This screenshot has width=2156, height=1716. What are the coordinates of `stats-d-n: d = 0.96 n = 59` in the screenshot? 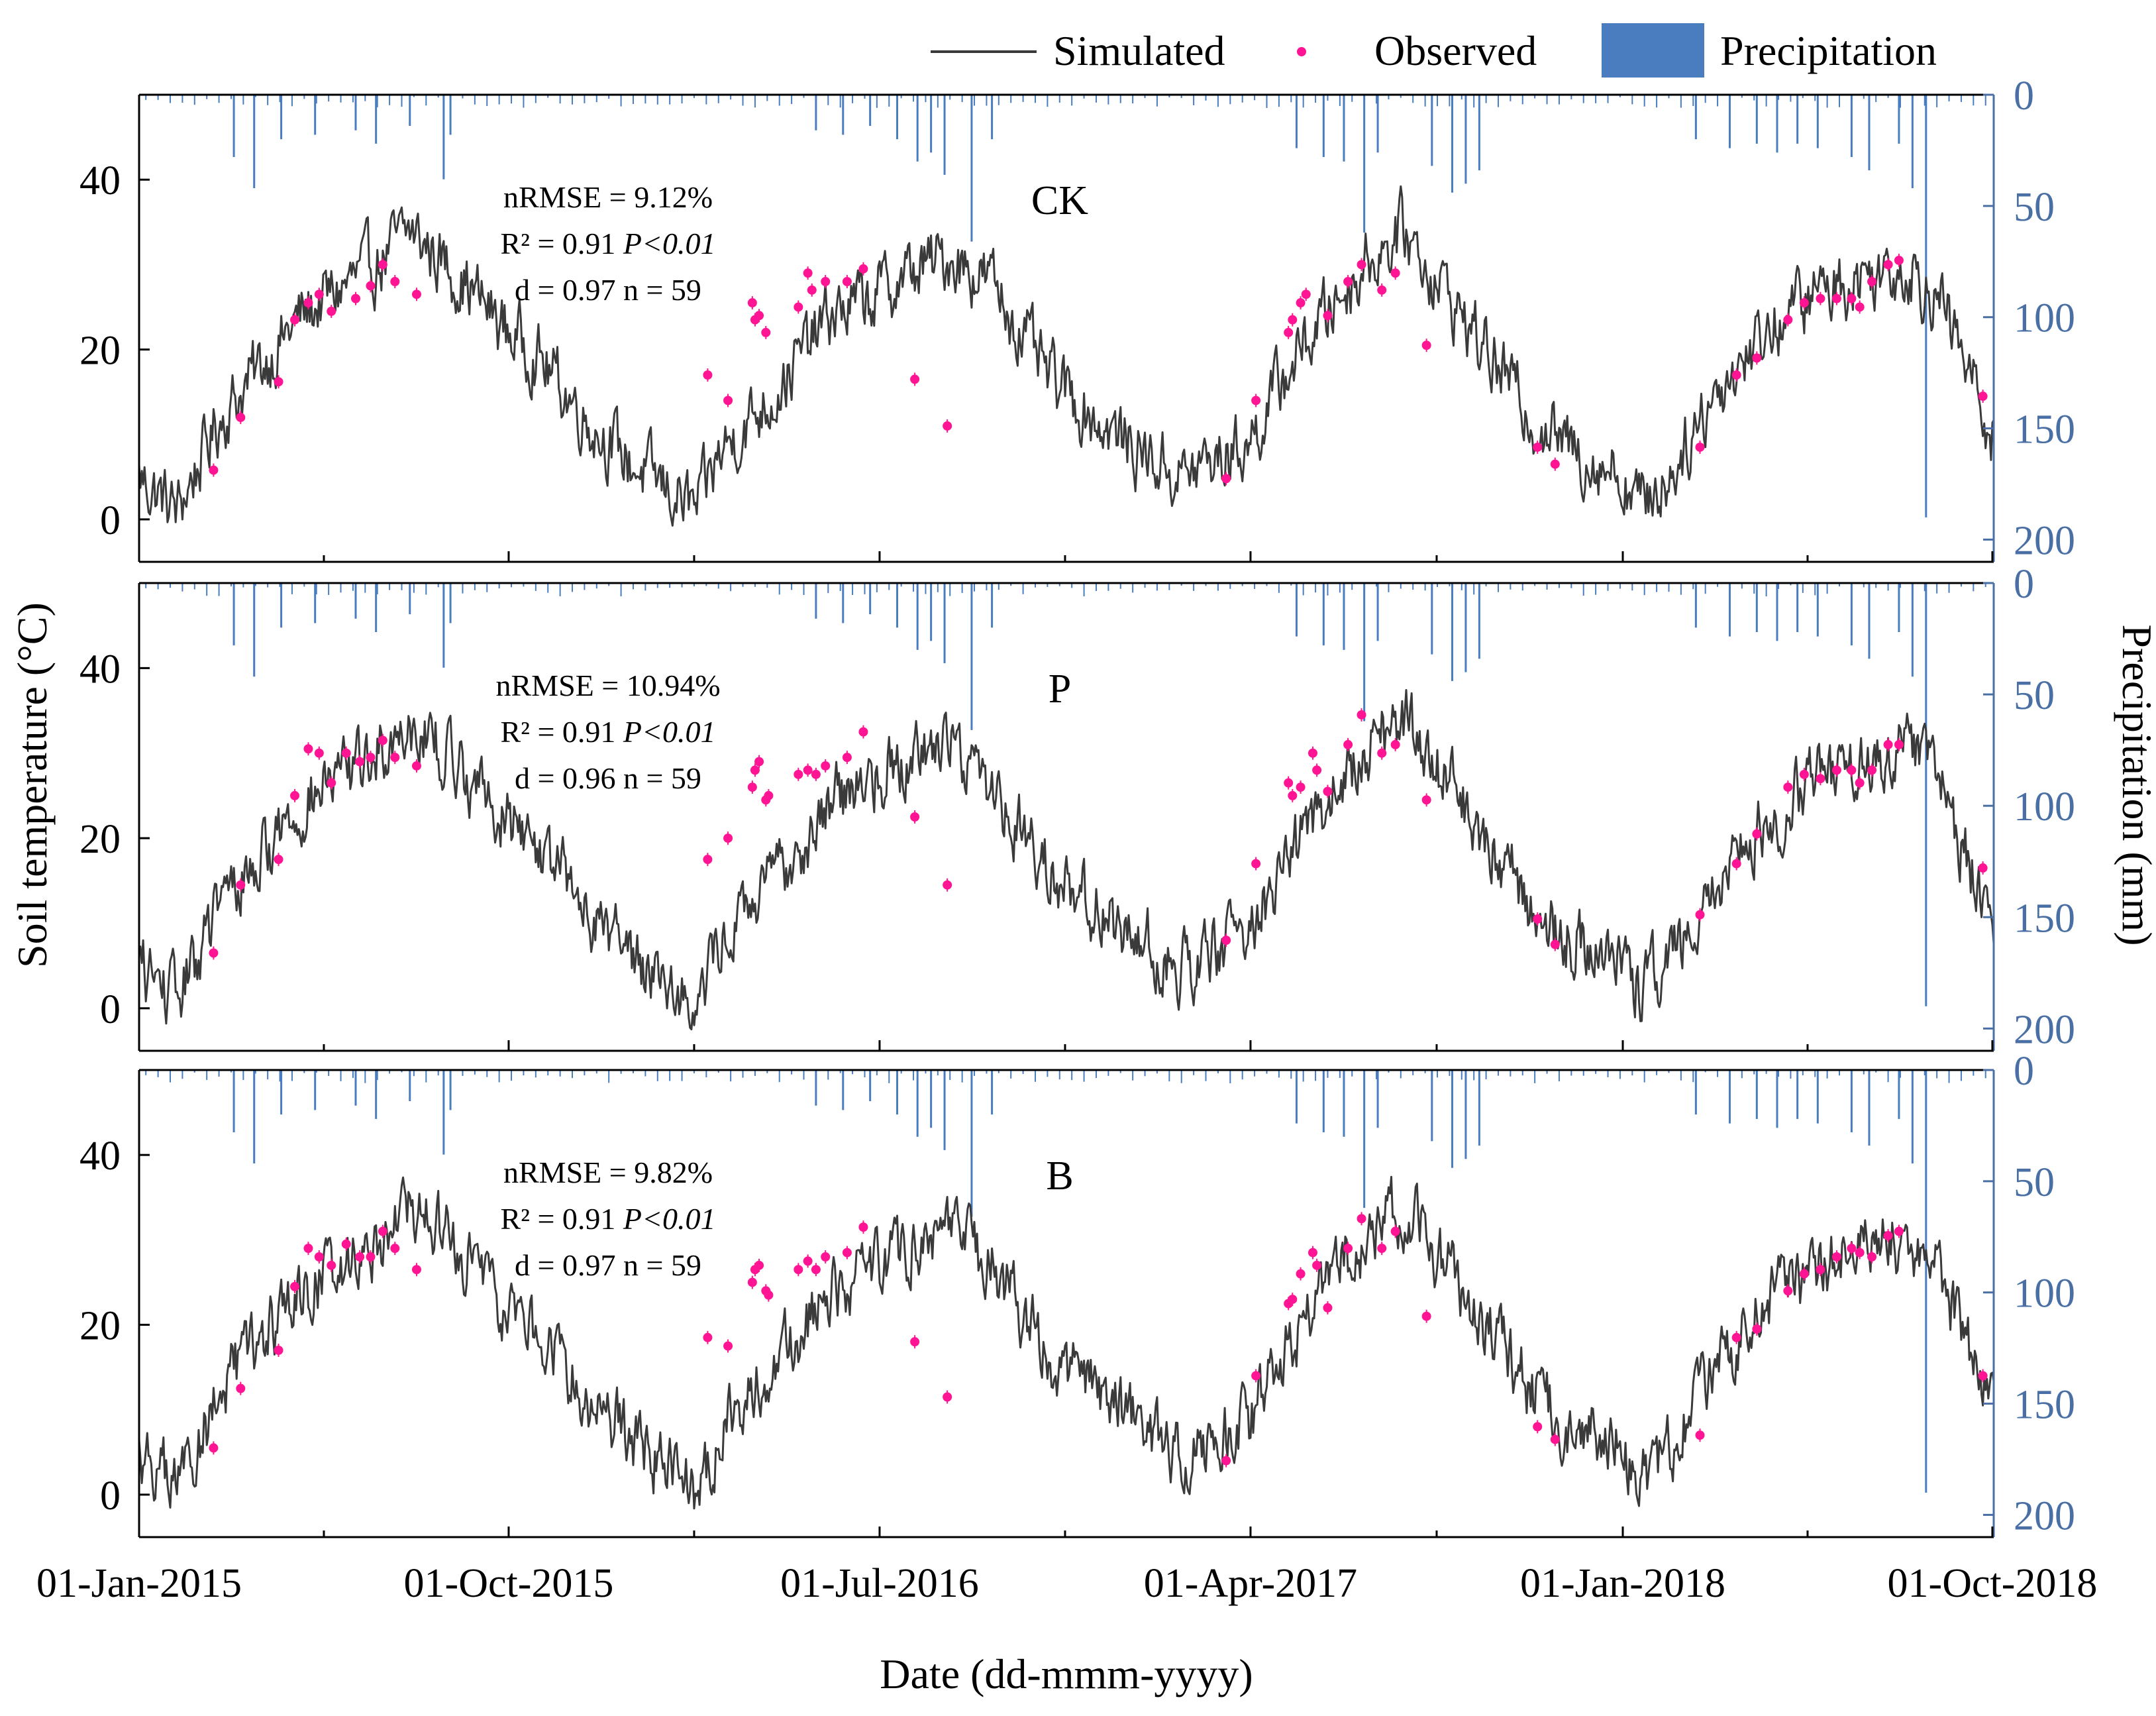 It's located at (608, 778).